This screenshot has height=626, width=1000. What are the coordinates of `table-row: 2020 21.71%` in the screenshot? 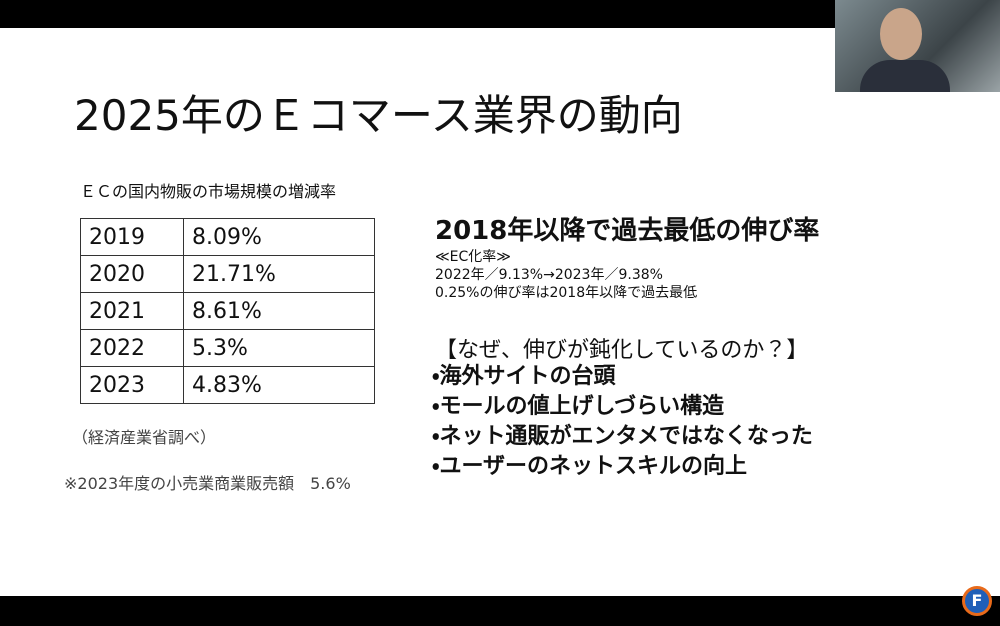 It's located at (227, 274).